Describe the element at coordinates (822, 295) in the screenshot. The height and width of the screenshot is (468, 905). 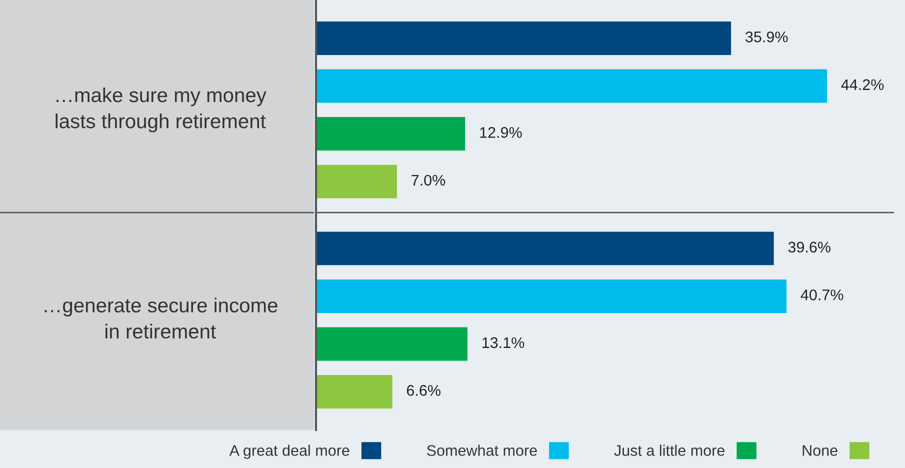
I see `data-label: 40.7%` at that location.